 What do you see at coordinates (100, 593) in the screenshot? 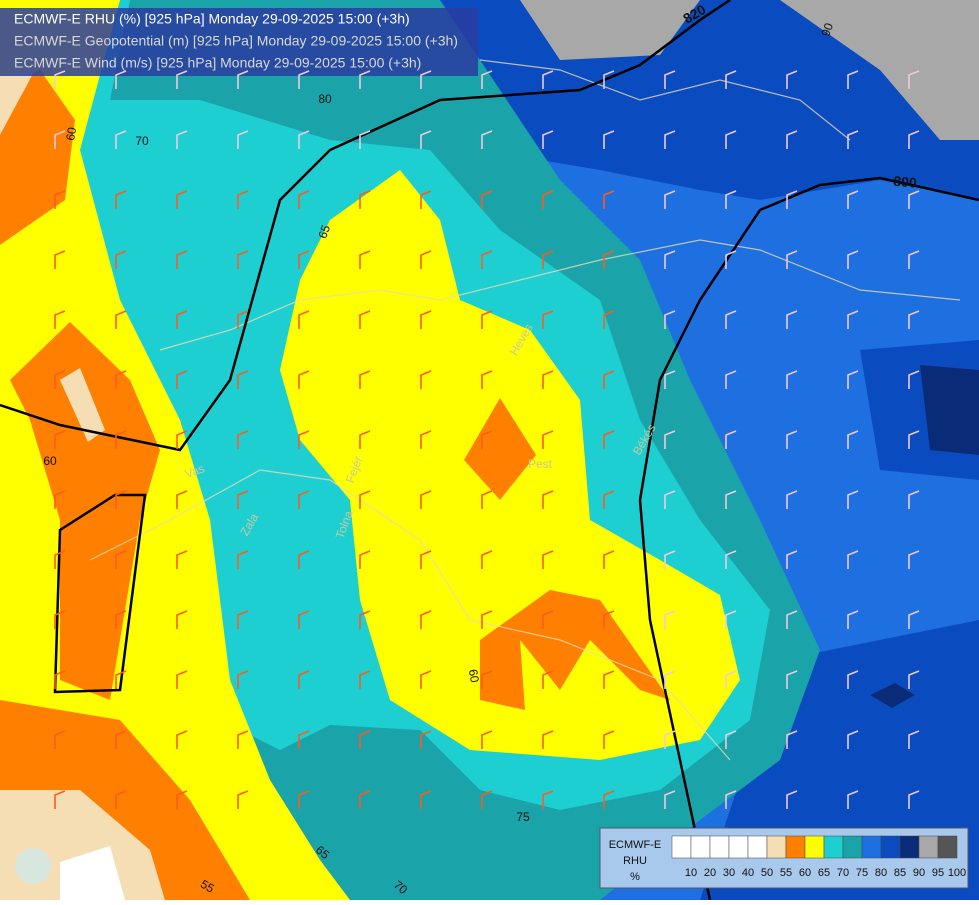
I see `geopotential-contour` at bounding box center [100, 593].